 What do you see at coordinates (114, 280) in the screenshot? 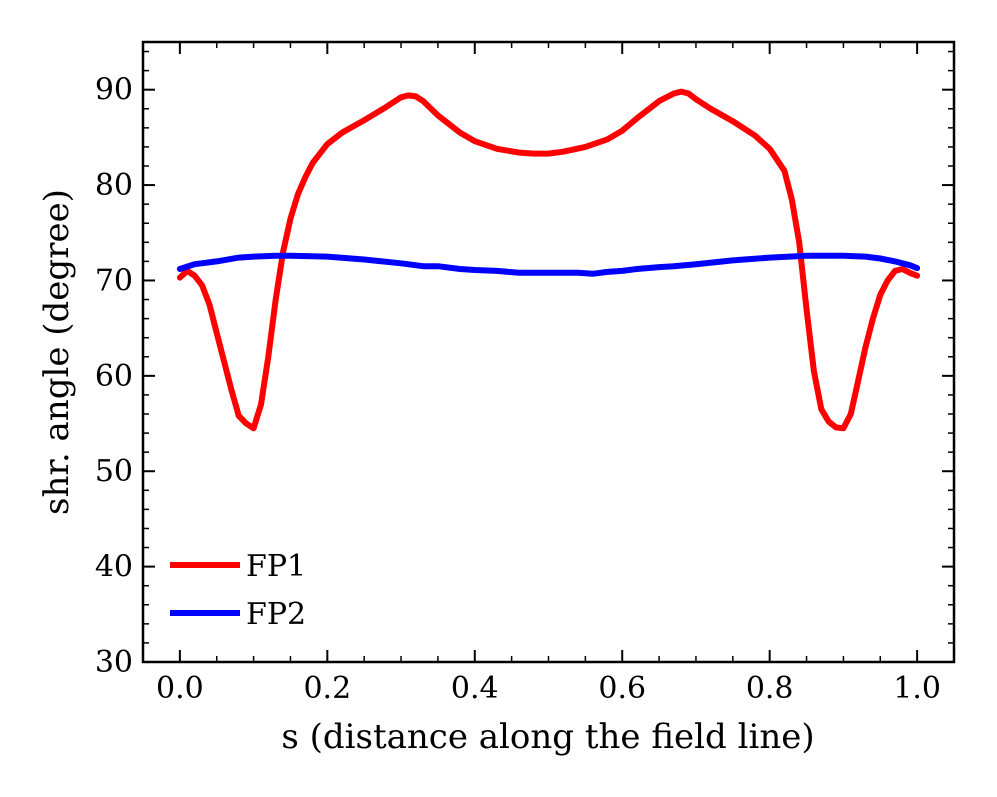
I see `y-tick-label: 70` at bounding box center [114, 280].